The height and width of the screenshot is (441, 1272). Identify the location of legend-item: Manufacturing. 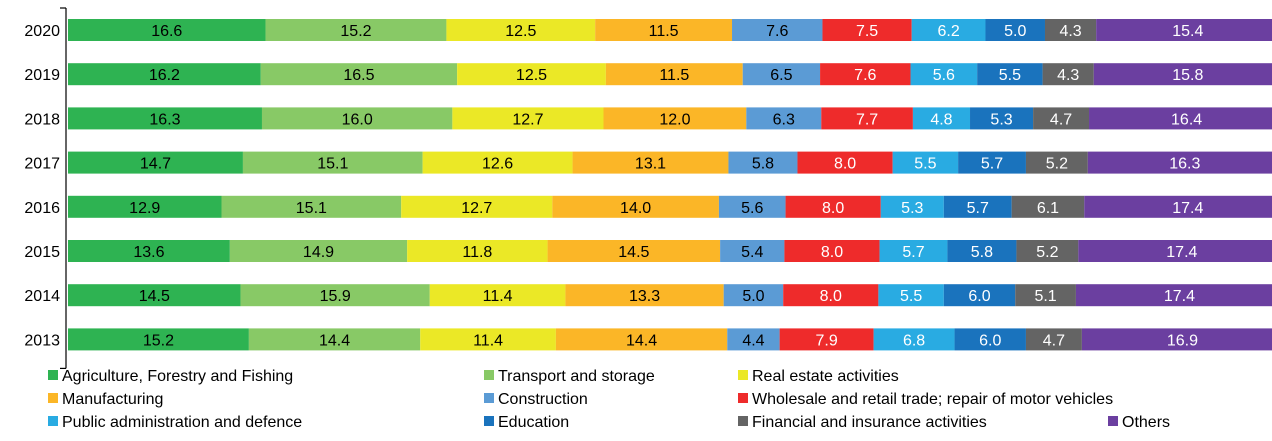
(105, 399).